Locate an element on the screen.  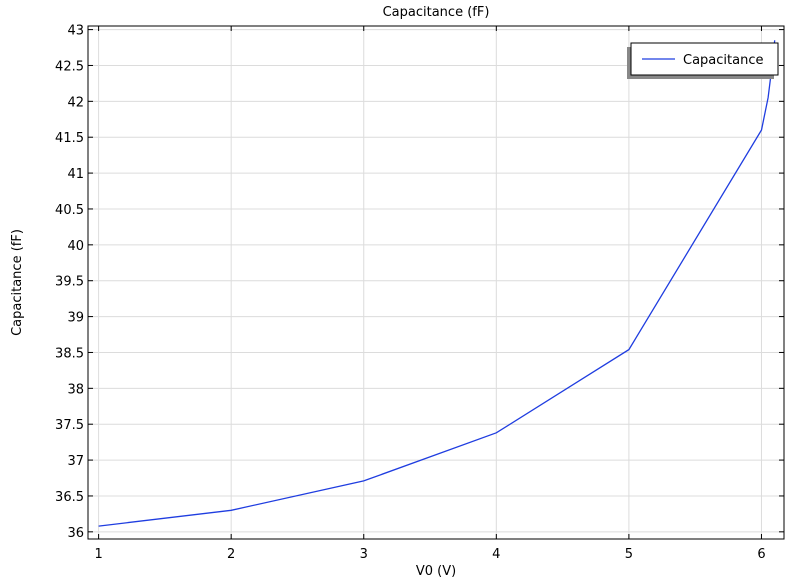
x-tick-label: 2 is located at coordinates (231, 554).